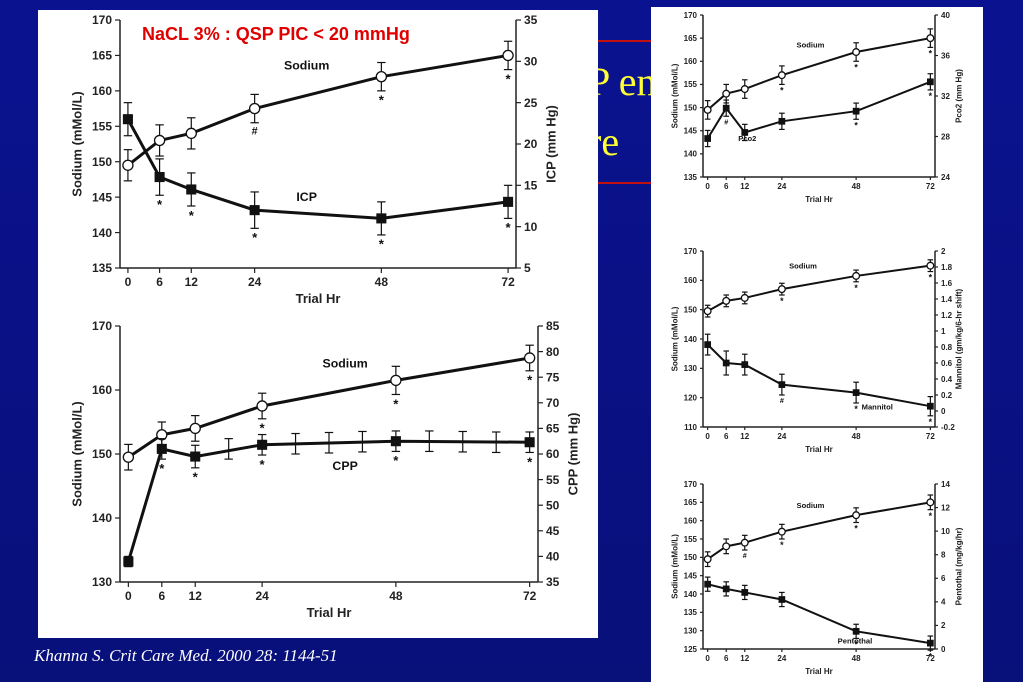 The width and height of the screenshot is (1023, 682). I want to click on series-label: Mannitol, so click(877, 406).